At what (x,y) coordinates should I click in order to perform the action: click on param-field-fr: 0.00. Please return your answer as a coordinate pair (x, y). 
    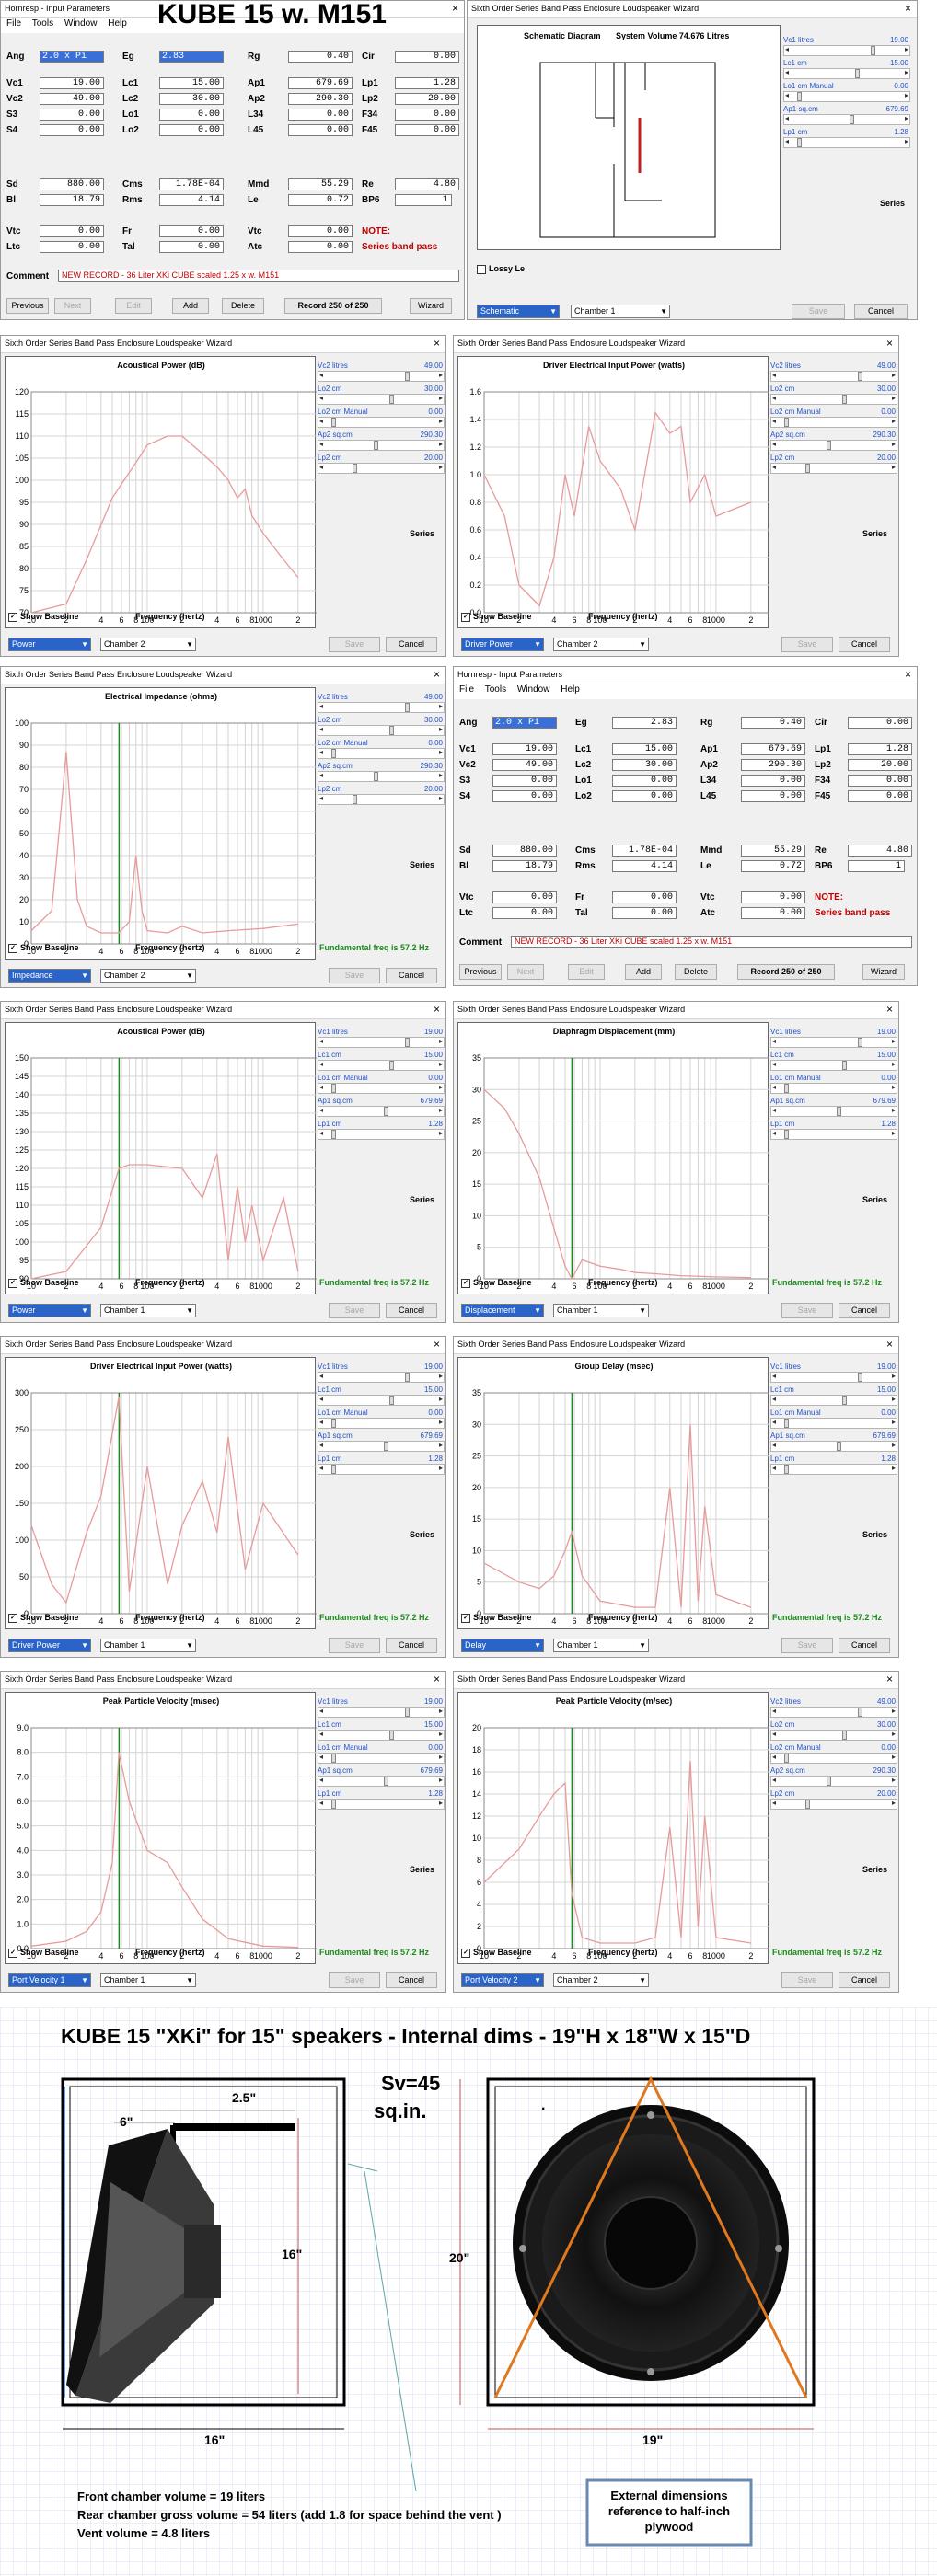
    Looking at the image, I should click on (191, 231).